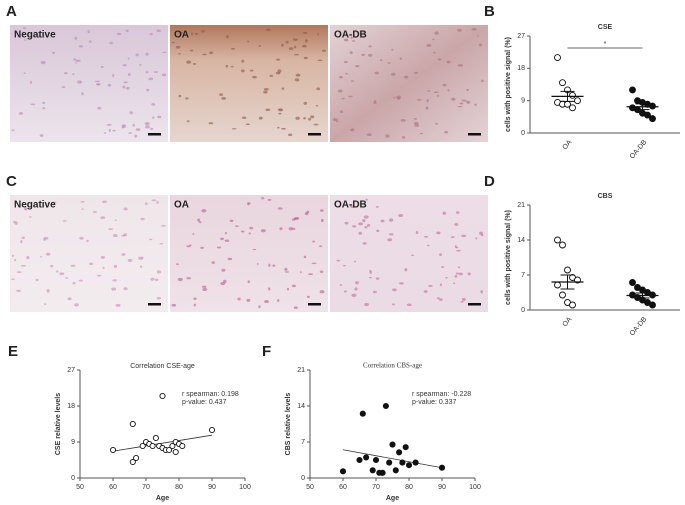 Image resolution: width=685 pixels, height=505 pixels. What do you see at coordinates (113, 487) in the screenshot?
I see `x-tick-label: 60` at bounding box center [113, 487].